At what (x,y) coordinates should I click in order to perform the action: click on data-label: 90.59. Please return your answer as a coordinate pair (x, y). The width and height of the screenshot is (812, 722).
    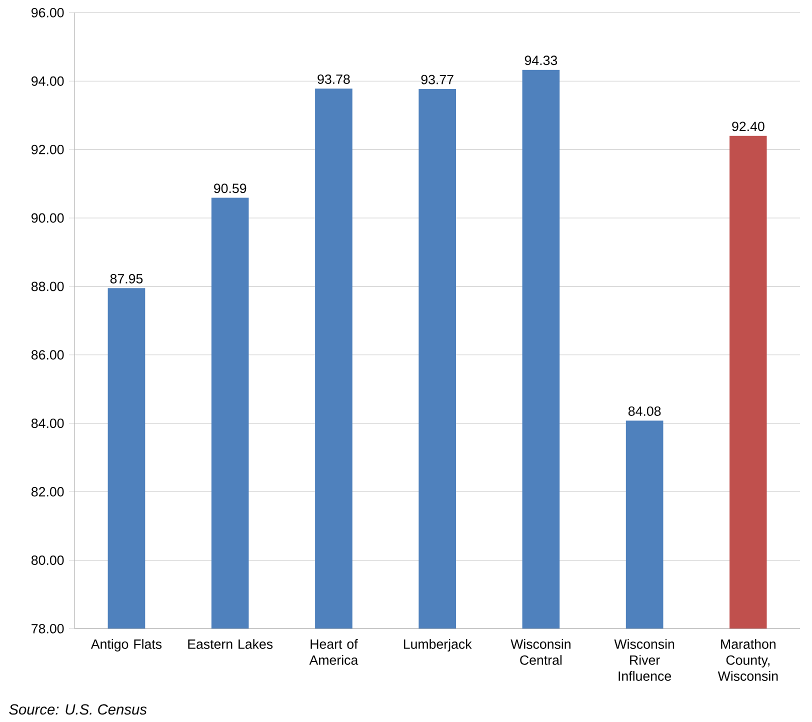
    Looking at the image, I should click on (230, 189).